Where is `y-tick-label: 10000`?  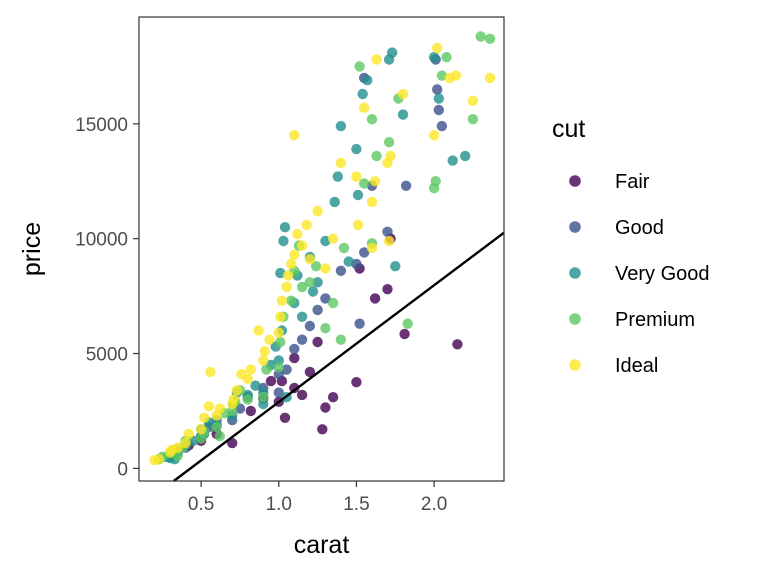
y-tick-label: 10000 is located at coordinates (101, 240).